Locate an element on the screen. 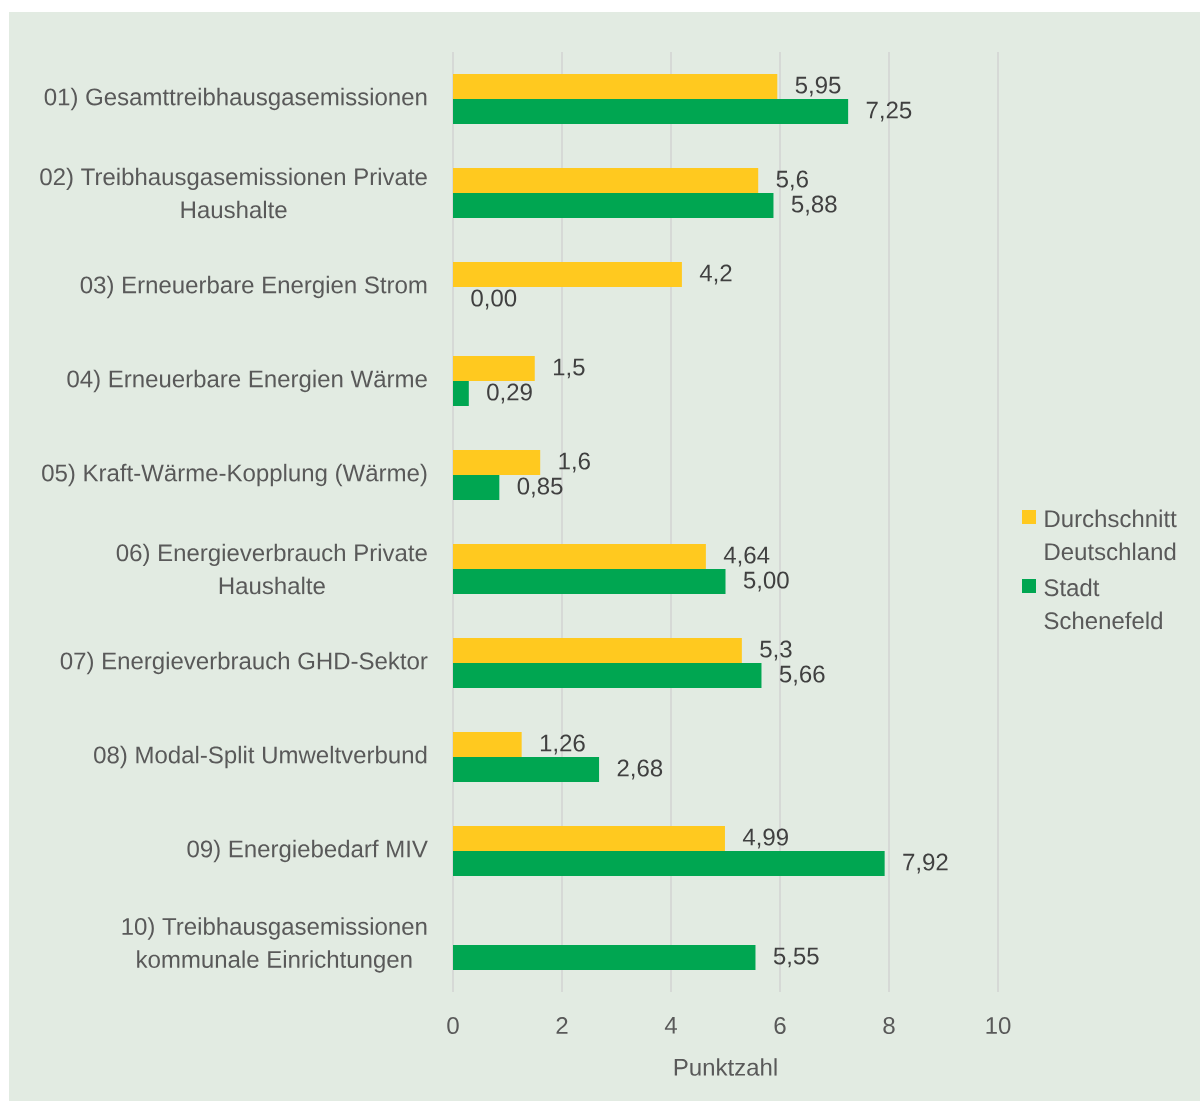 The height and width of the screenshot is (1102, 1200). data-label: 2,68 is located at coordinates (640, 769).